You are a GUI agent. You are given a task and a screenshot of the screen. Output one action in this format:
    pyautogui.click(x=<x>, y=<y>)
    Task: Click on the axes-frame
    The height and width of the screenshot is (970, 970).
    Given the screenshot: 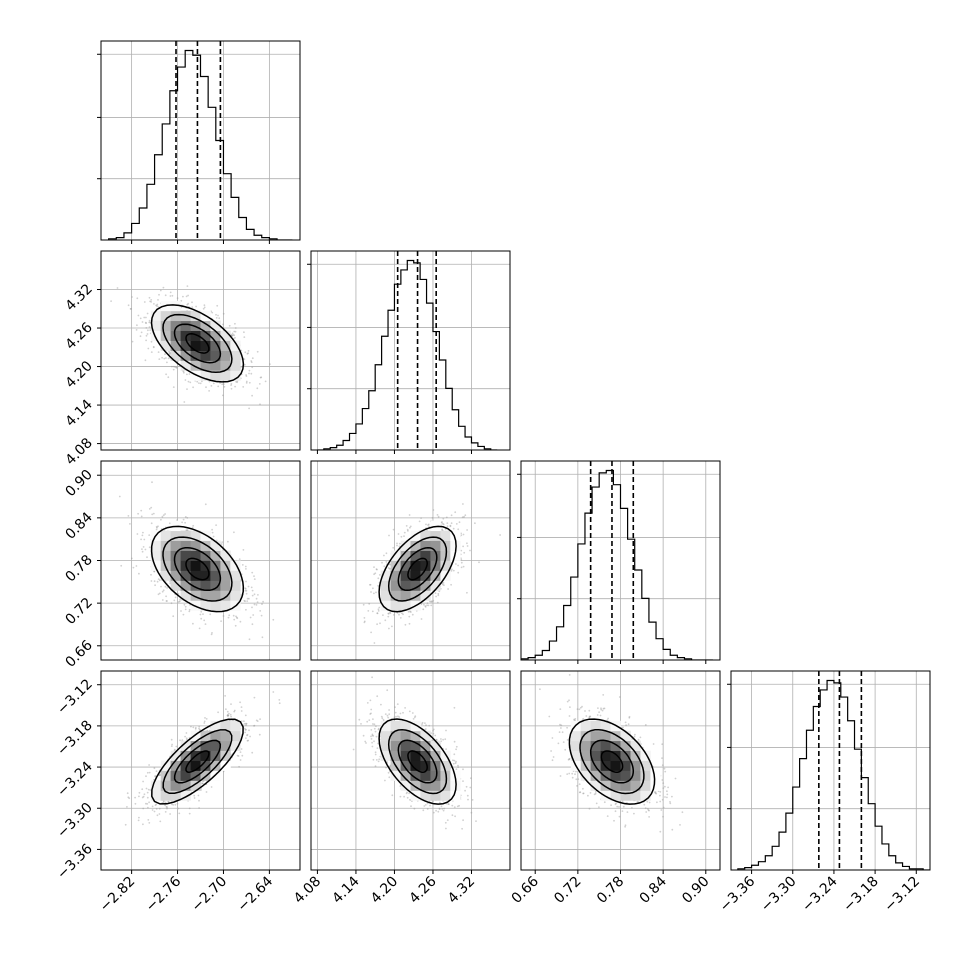 What is the action you would take?
    pyautogui.click(x=200, y=350)
    